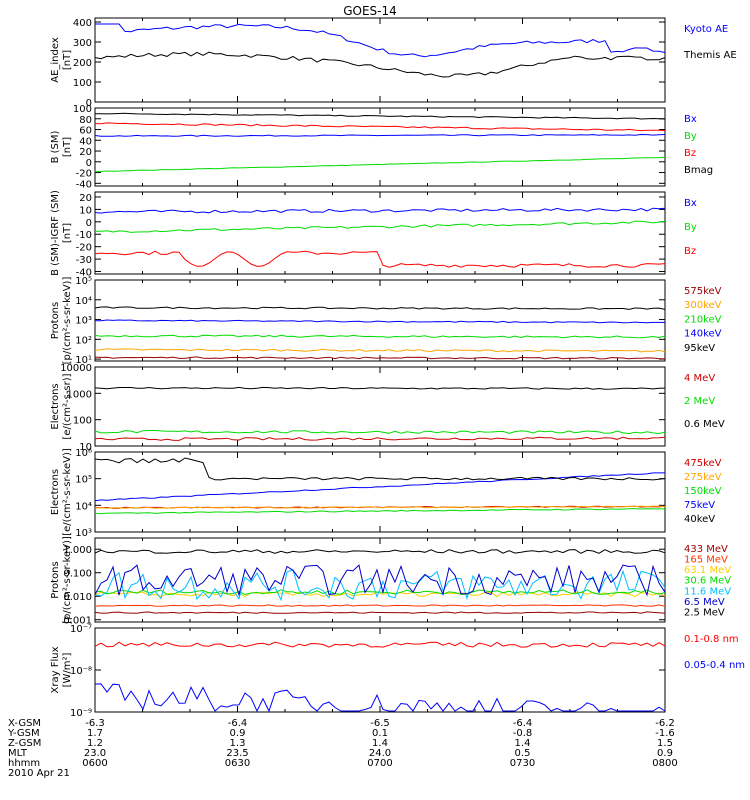 This screenshot has width=750, height=800. I want to click on series-line-0-1-0-8-nm, so click(380, 644).